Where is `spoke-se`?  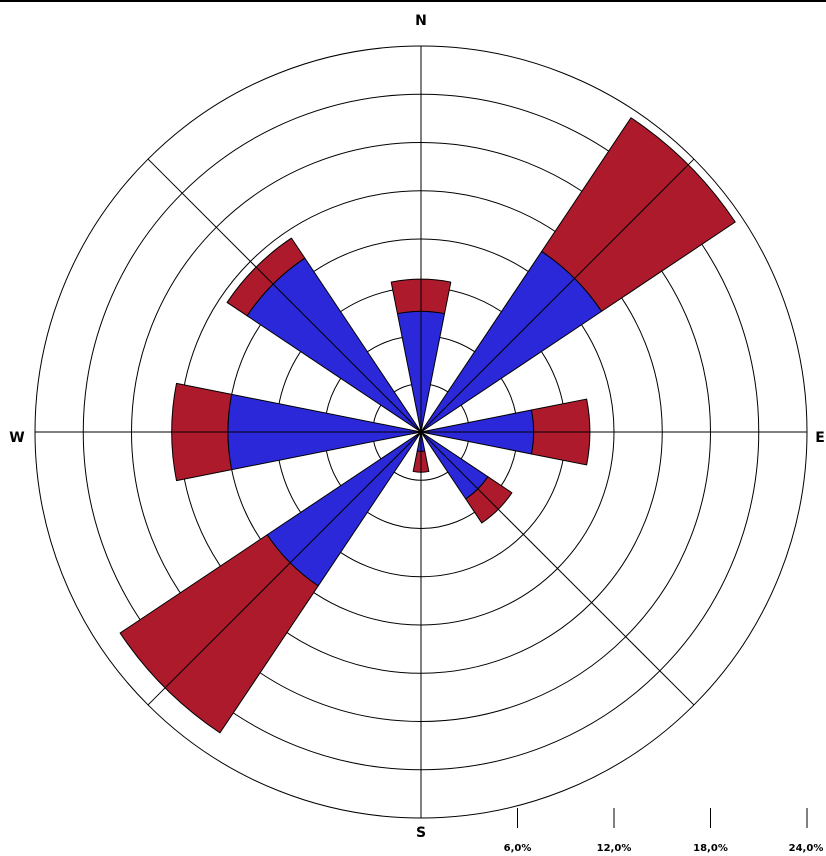 spoke-se is located at coordinates (557, 568).